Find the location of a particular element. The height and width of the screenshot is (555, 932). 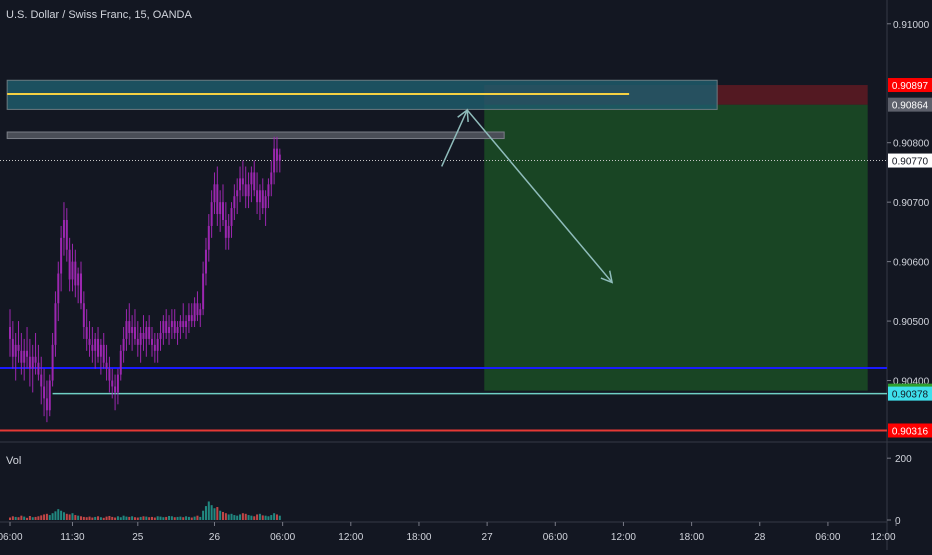

grey-band is located at coordinates (255, 135).